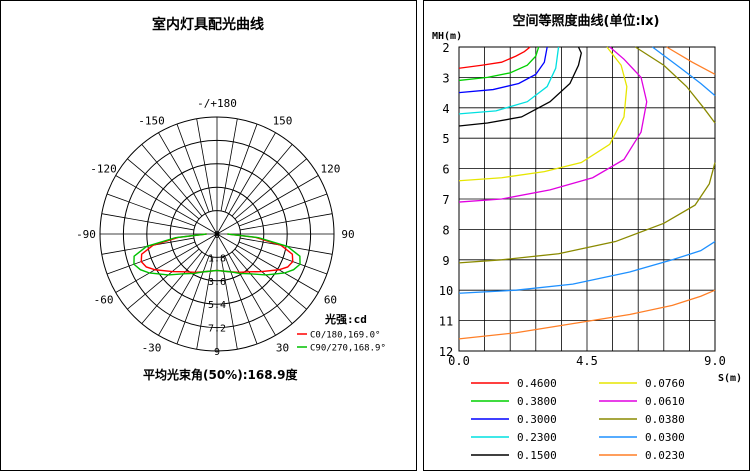  Describe the element at coordinates (665, 401) in the screenshot. I see `isolux-legend-label: 0.0610` at that location.